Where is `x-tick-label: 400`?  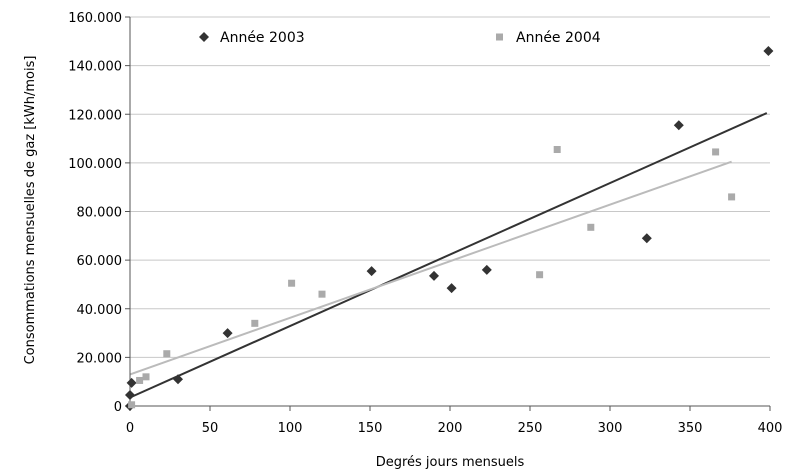
x-tick-label: 400 is located at coordinates (770, 428).